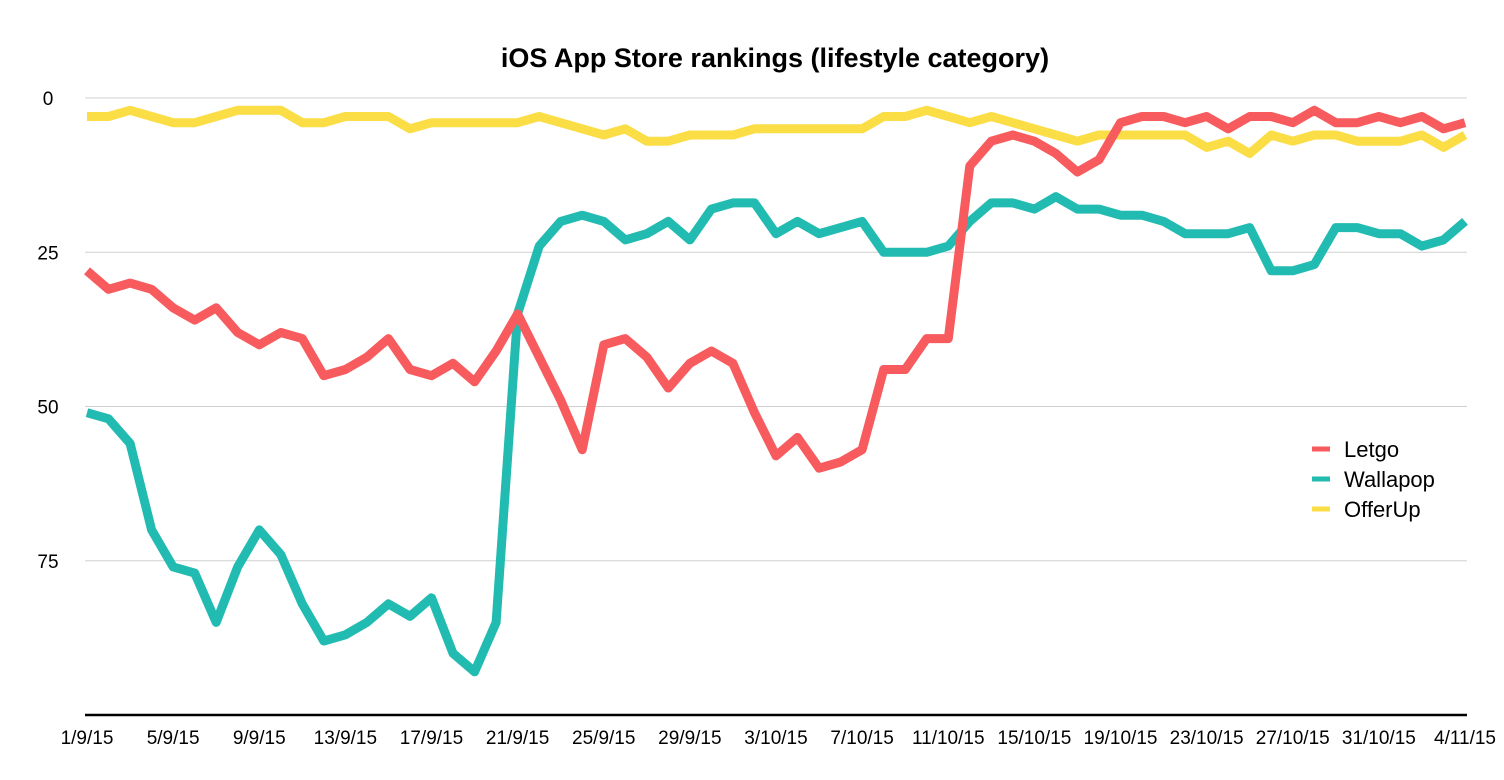 This screenshot has height=780, width=1504. What do you see at coordinates (47, 253) in the screenshot?
I see `y-tick-label: 25` at bounding box center [47, 253].